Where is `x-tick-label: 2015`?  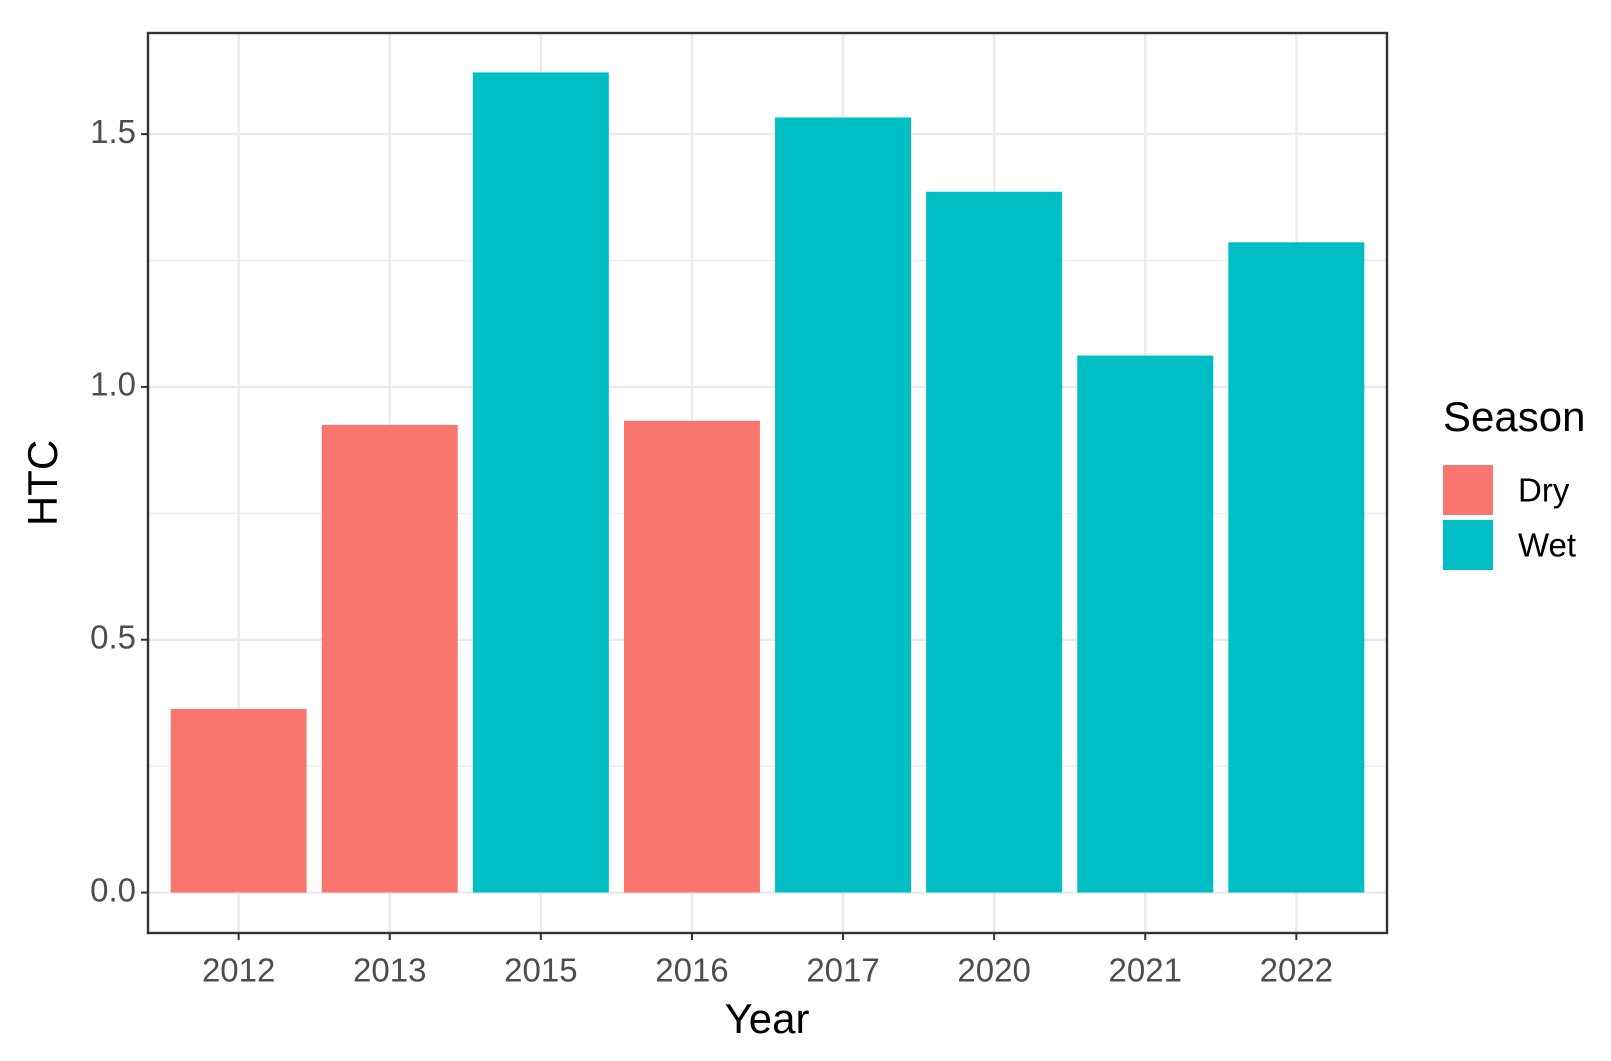
x-tick-label: 2015 is located at coordinates (540, 970).